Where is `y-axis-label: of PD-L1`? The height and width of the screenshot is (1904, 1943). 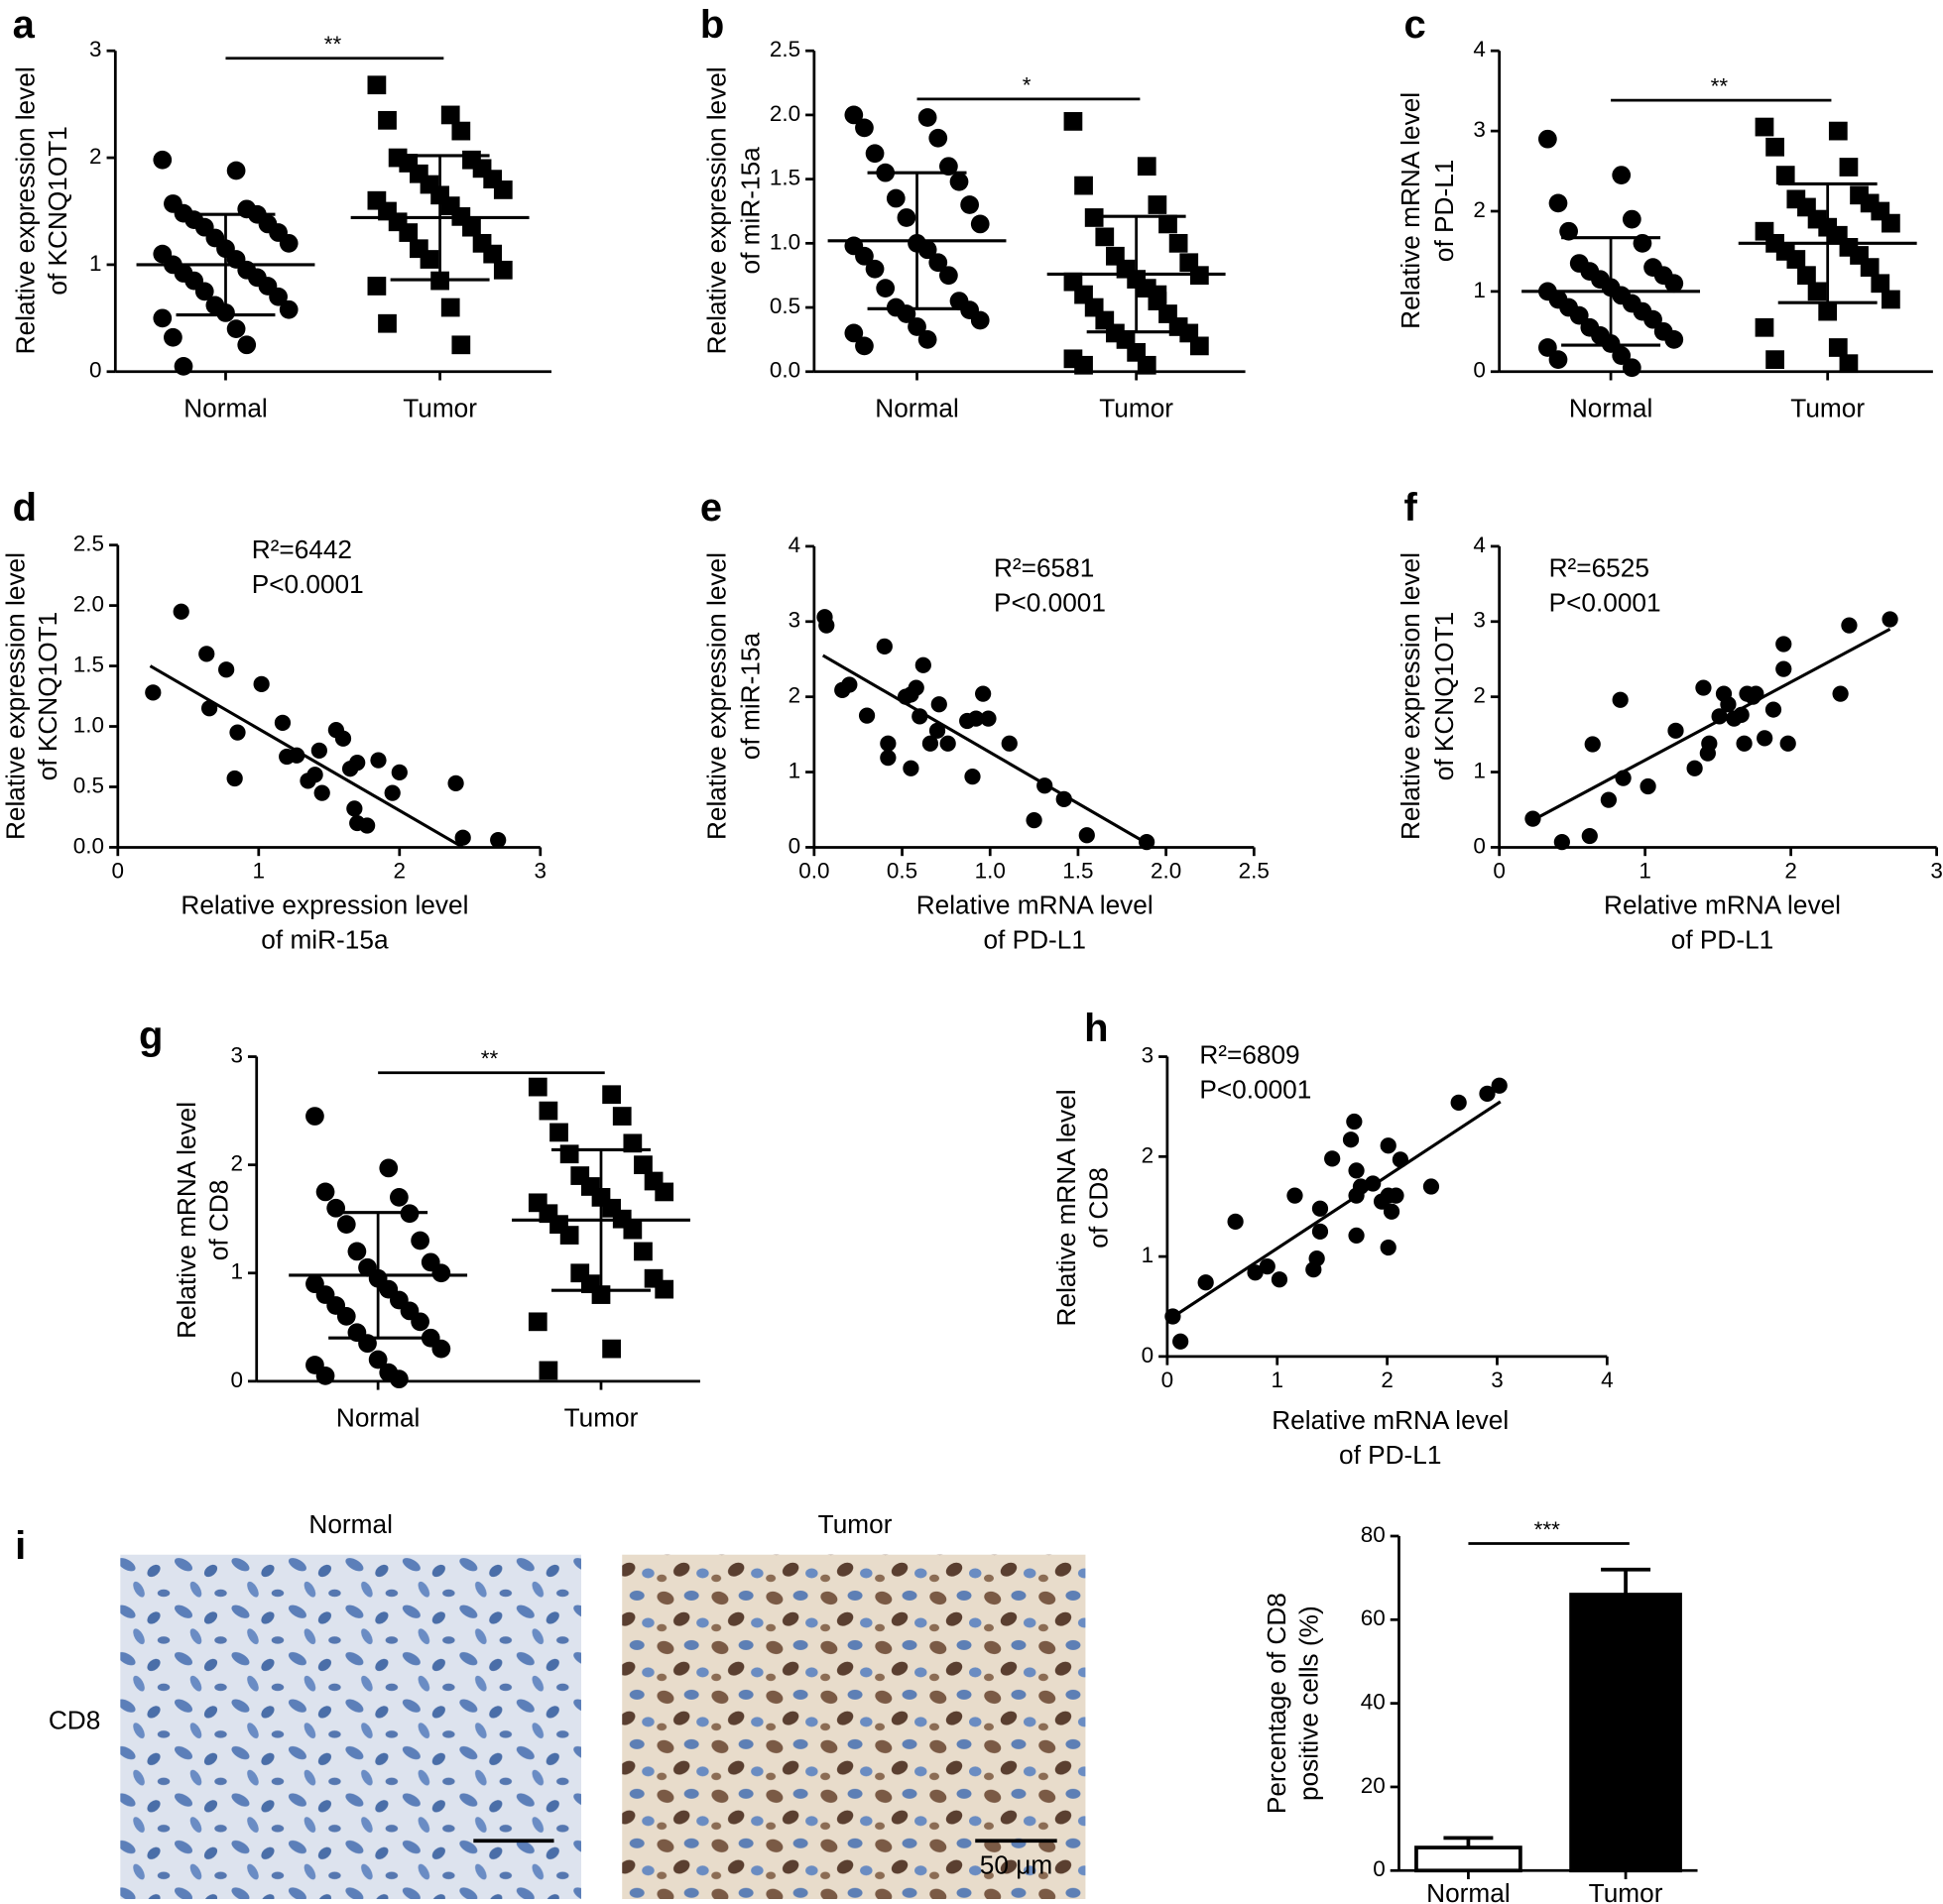 y-axis-label: of PD-L1 is located at coordinates (1444, 211).